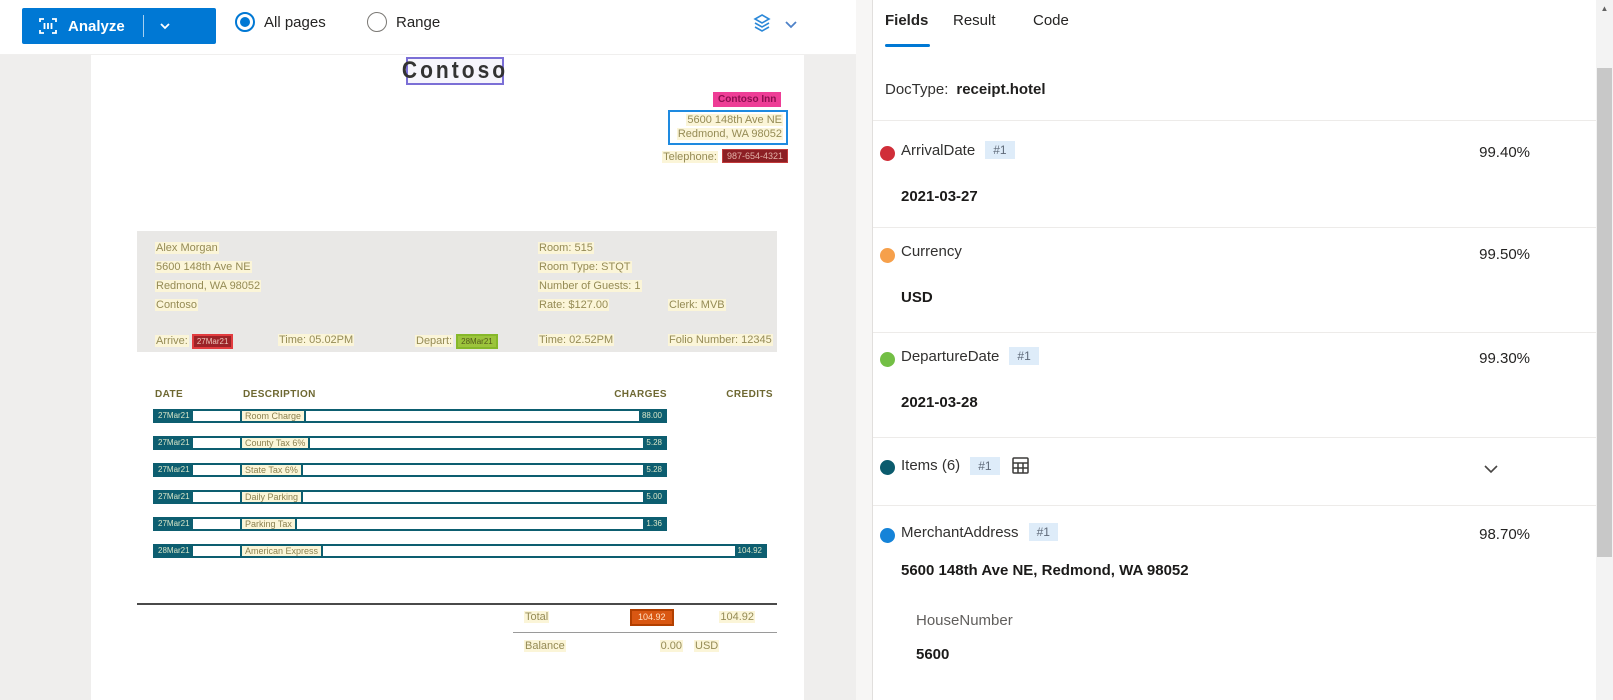  I want to click on scrollbar-thumb, so click(1604, 312).